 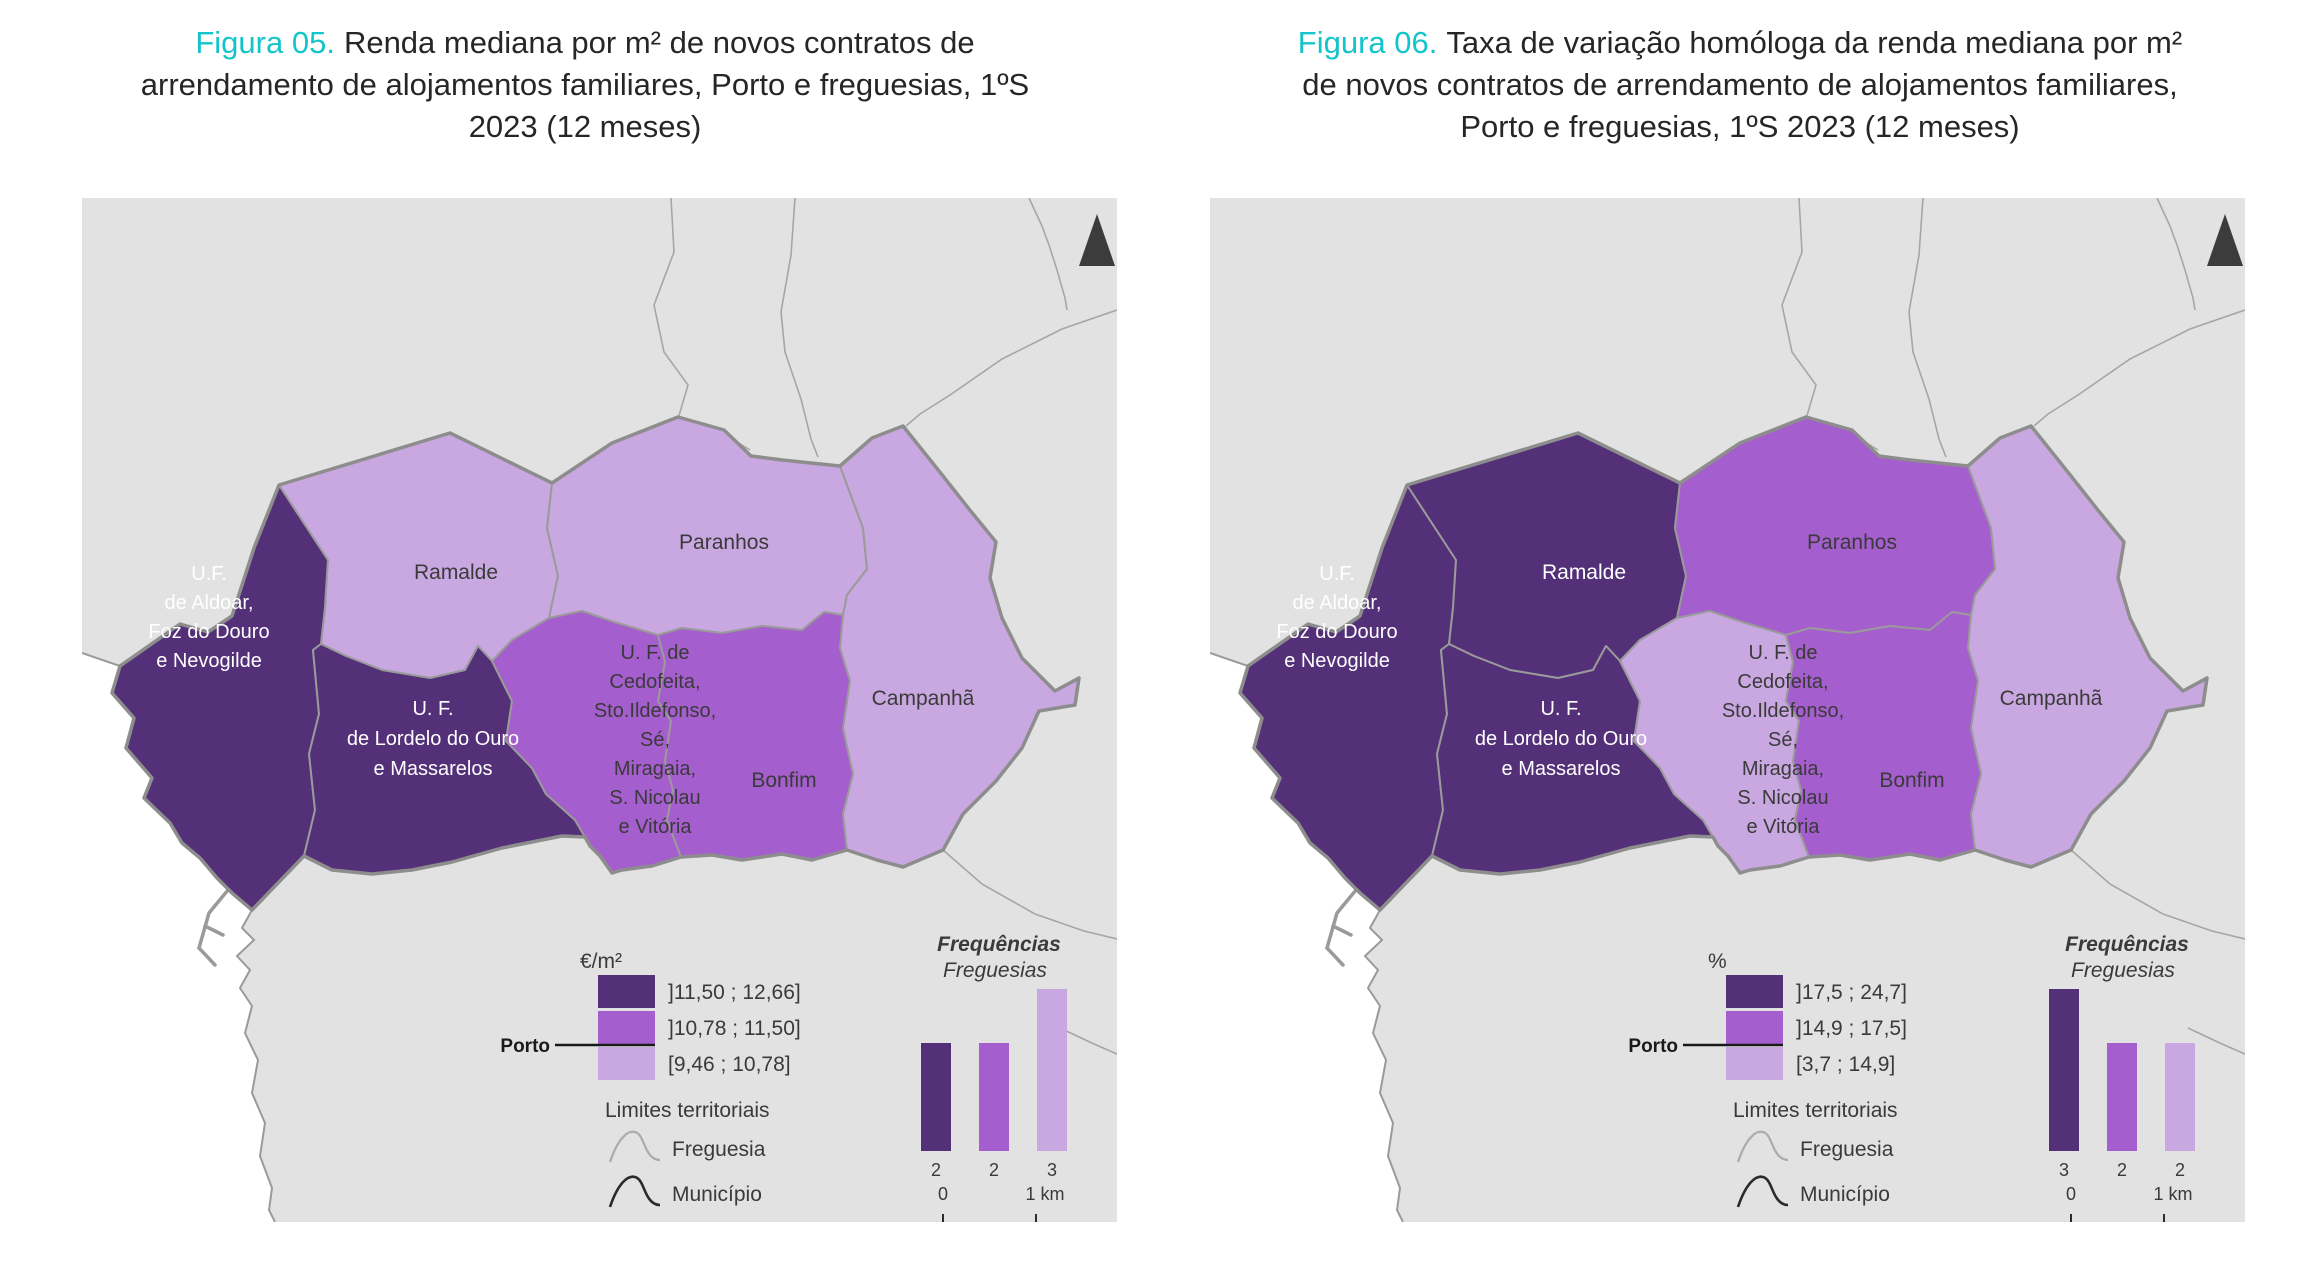 I want to click on freq-bar-value-2: 3, so click(x=1052, y=1170).